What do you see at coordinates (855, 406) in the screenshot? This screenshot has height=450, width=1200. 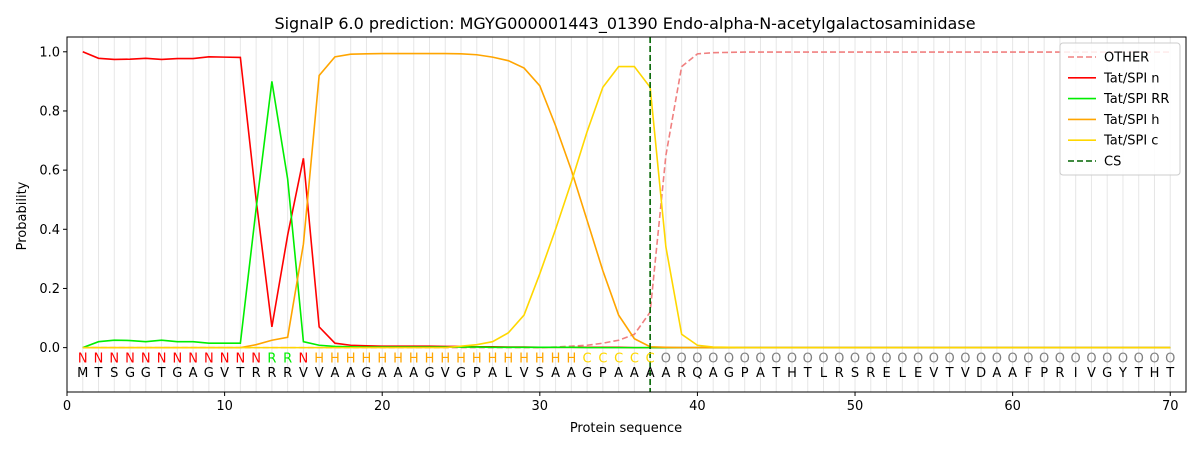 I see `x-tick-label: 50` at bounding box center [855, 406].